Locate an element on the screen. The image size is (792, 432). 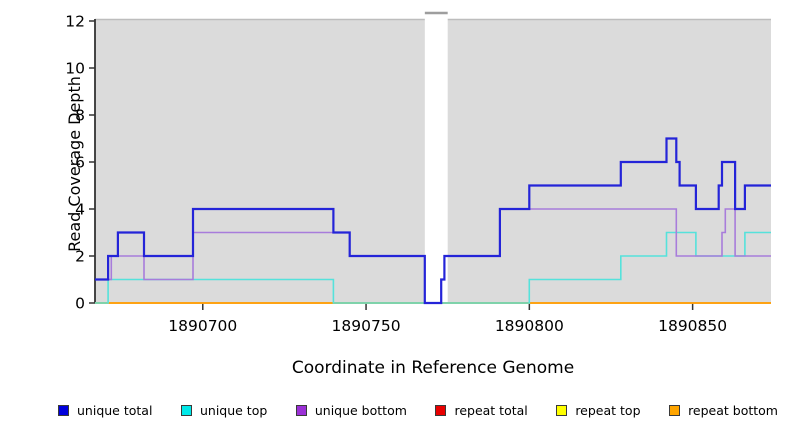
legend-item-unique-bottom: unique bottom is located at coordinates (351, 410).